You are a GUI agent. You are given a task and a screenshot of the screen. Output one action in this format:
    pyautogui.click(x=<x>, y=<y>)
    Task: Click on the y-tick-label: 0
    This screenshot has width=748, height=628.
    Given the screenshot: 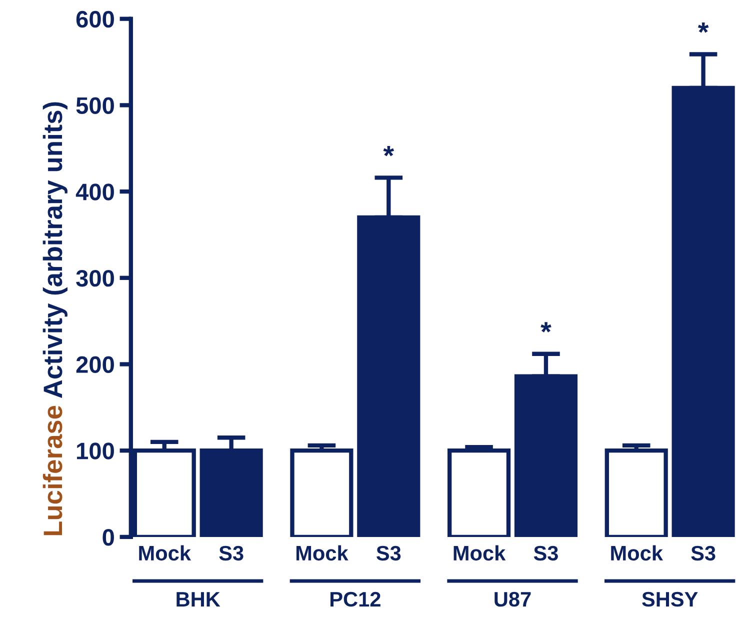 What is the action you would take?
    pyautogui.click(x=108, y=537)
    